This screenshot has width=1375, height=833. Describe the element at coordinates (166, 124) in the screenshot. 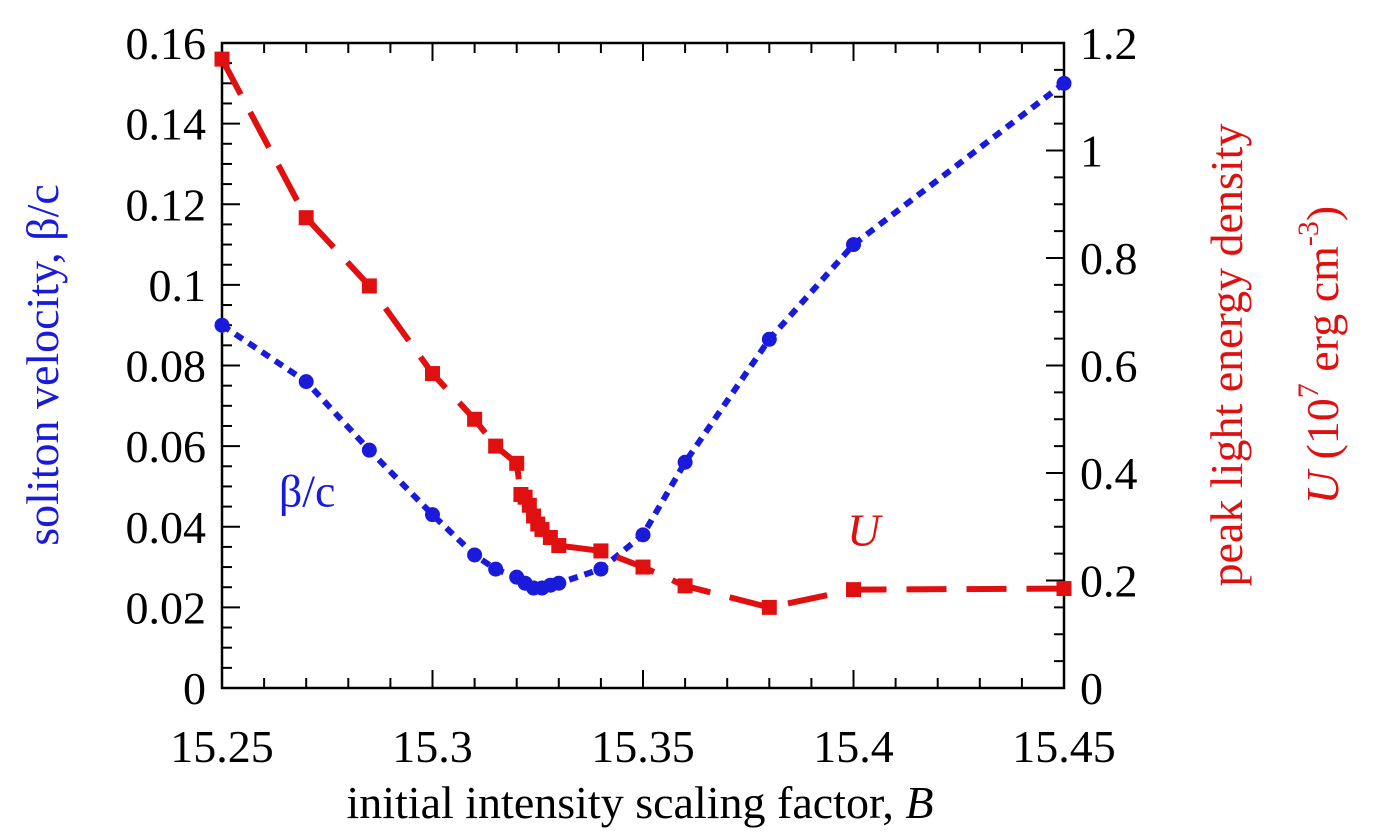

I see `left-y-tick-label: 0.14` at that location.